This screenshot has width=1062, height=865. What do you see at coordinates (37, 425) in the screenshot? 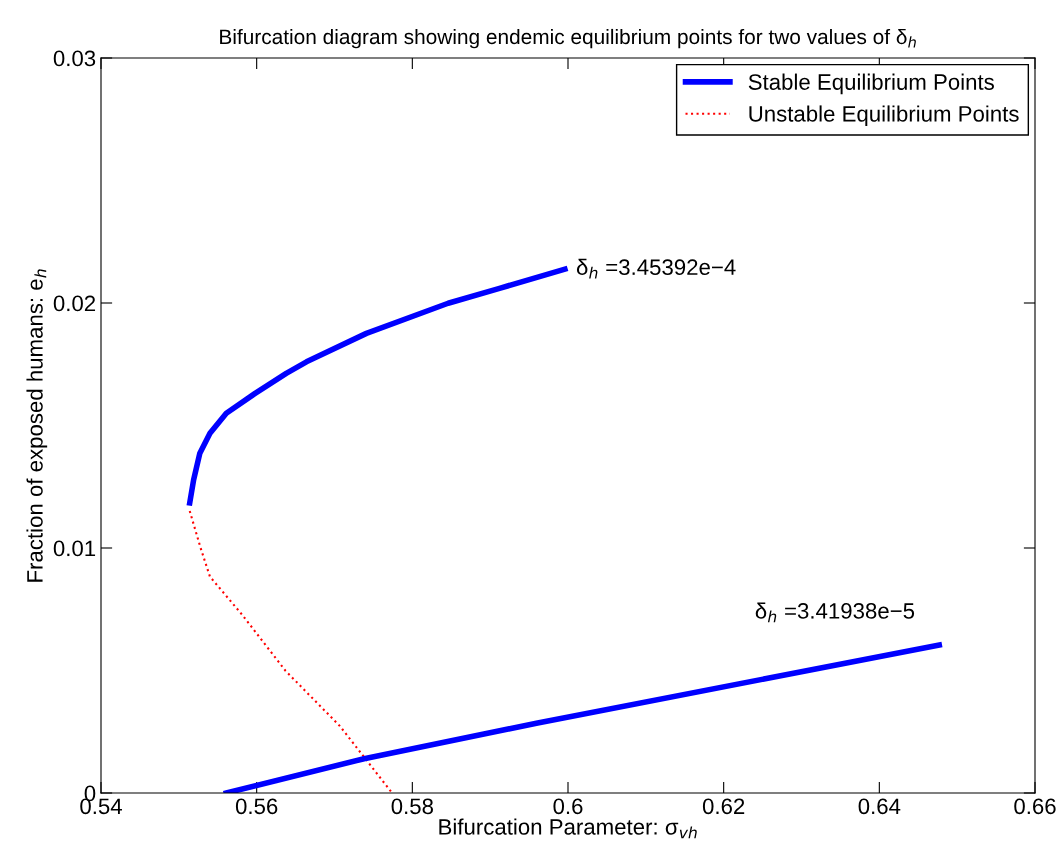
I see `y-axis-title: Fraction of exposed humans: e$_{h}$` at bounding box center [37, 425].